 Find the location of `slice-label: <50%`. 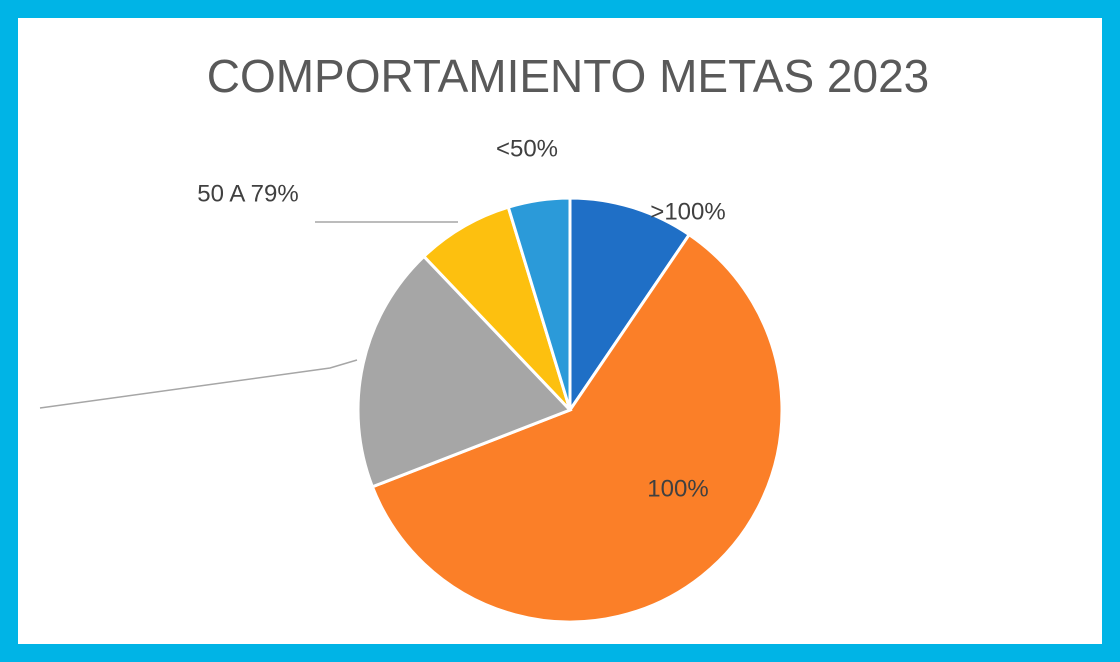

slice-label: <50% is located at coordinates (527, 148).